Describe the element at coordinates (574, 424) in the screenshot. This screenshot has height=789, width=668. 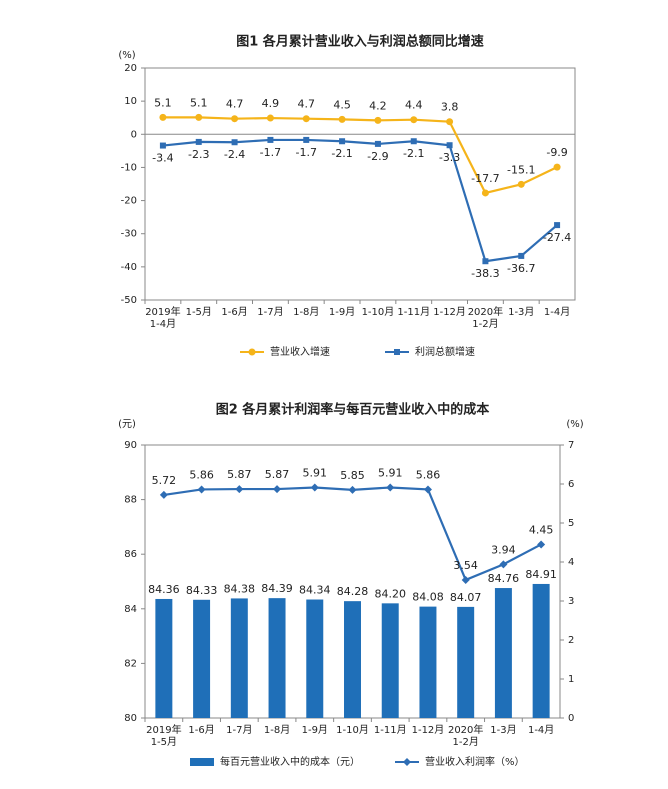
I see `y2-unit: (%)` at that location.